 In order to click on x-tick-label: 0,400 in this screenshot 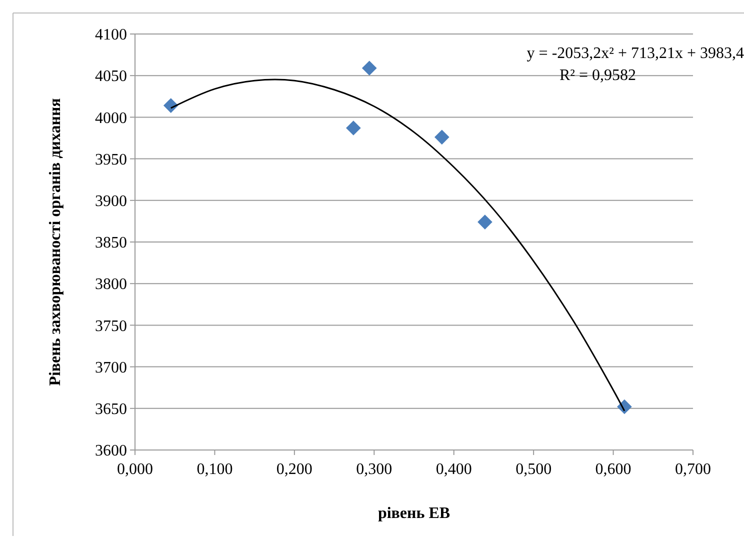, I will do `click(454, 469)`.